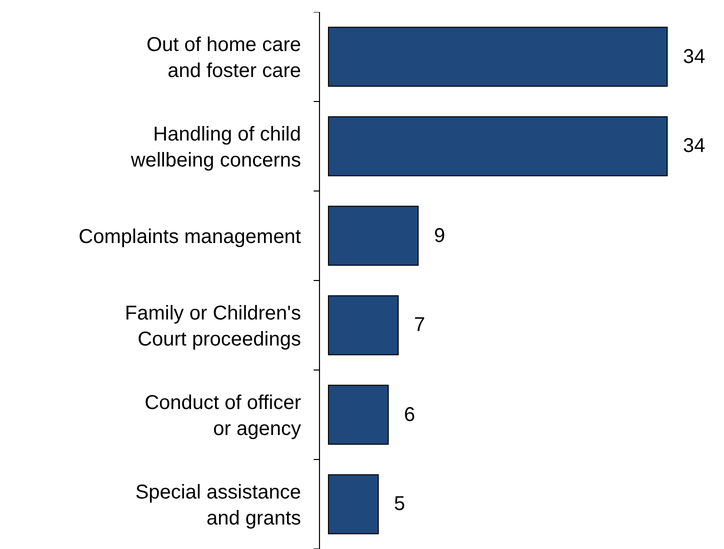  What do you see at coordinates (190, 237) in the screenshot?
I see `y-tick-label: Complaints management` at bounding box center [190, 237].